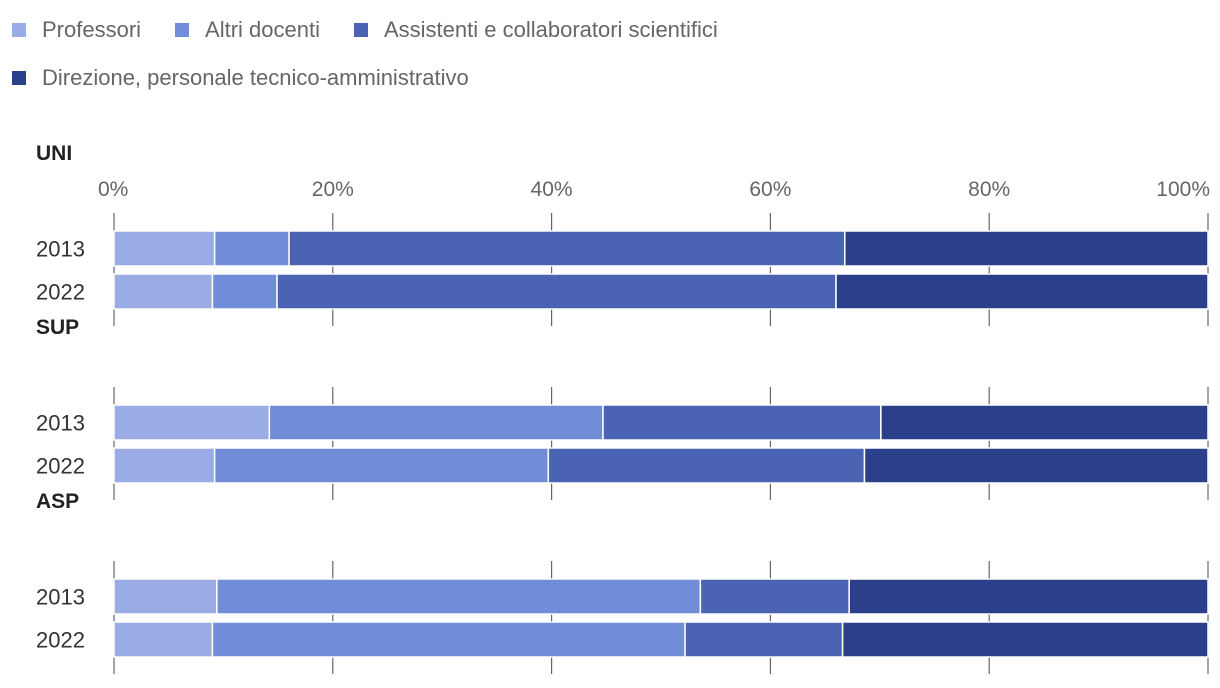 This screenshot has height=688, width=1220. Describe the element at coordinates (163, 291) in the screenshot. I see `bar-segment-uni-2022-professori` at that location.